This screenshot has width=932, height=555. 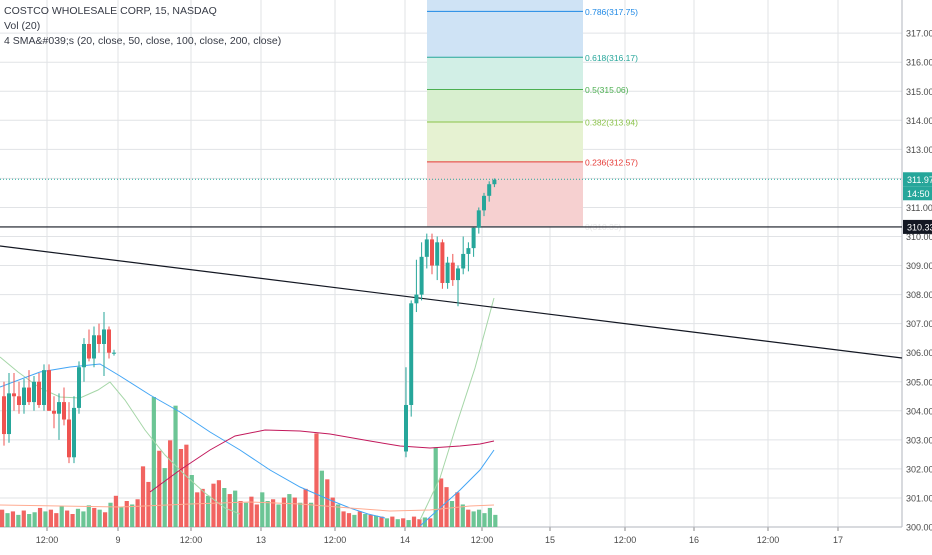 What do you see at coordinates (919, 237) in the screenshot?
I see `y-tick-label: 310.00` at bounding box center [919, 237].